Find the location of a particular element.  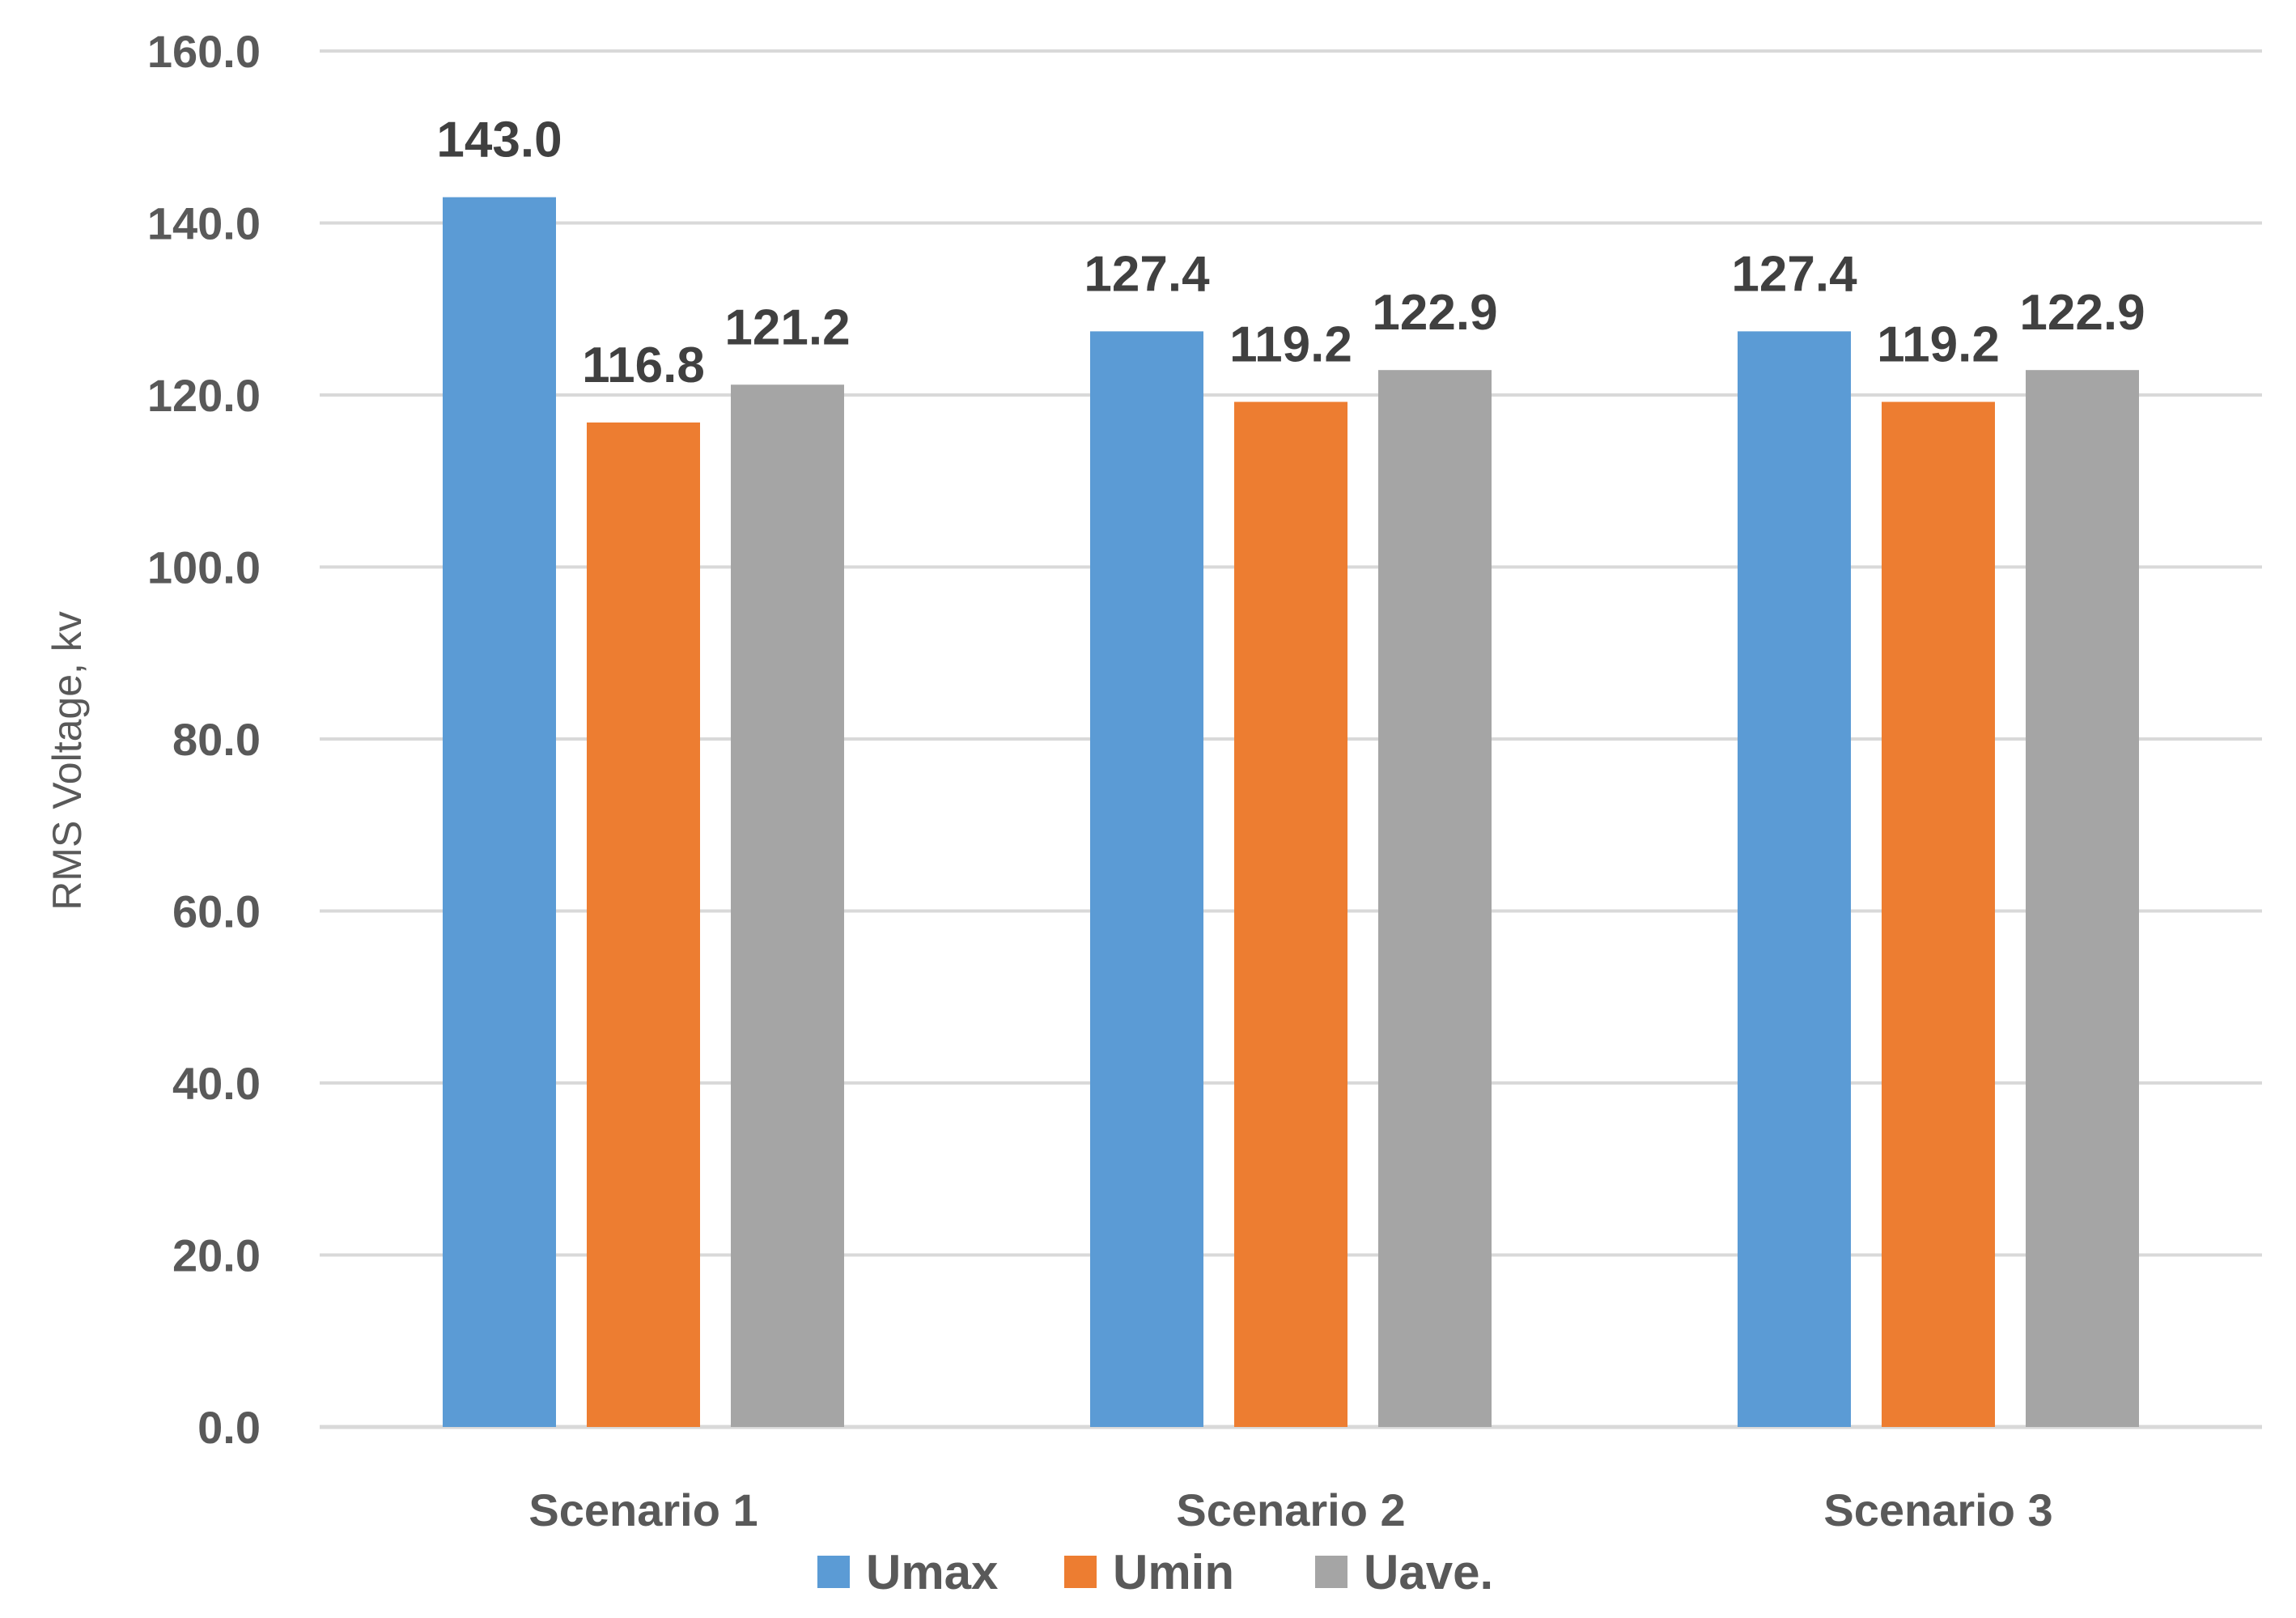

y-tick-label: 100.0 is located at coordinates (204, 567).